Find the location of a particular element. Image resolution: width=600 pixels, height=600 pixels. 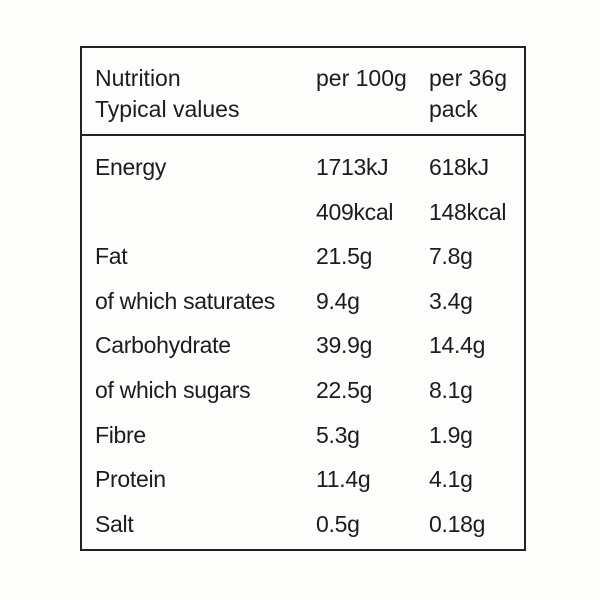

table-row-salt: Salt 0.5g 0.18g is located at coordinates (303, 531).